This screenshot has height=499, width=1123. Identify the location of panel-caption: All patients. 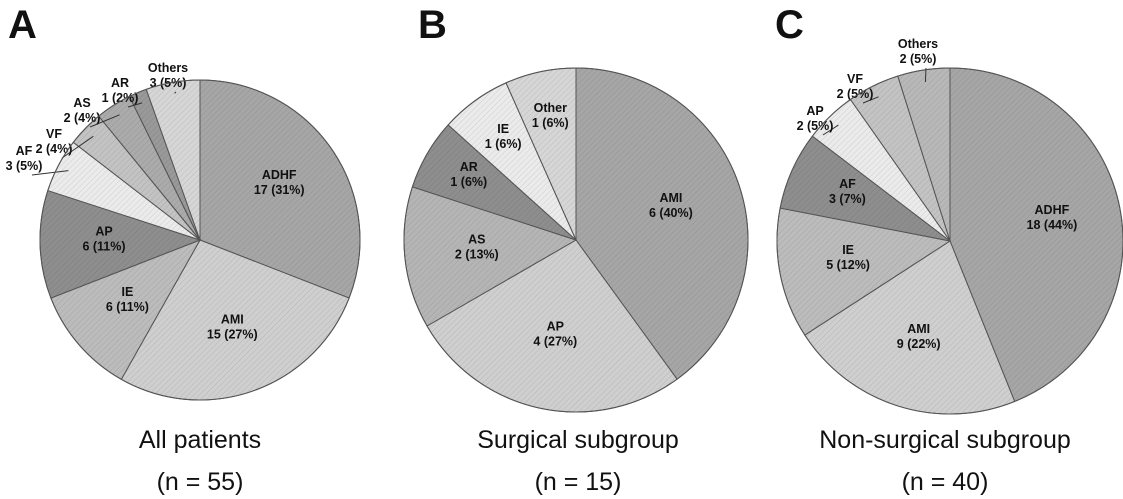
(200, 440).